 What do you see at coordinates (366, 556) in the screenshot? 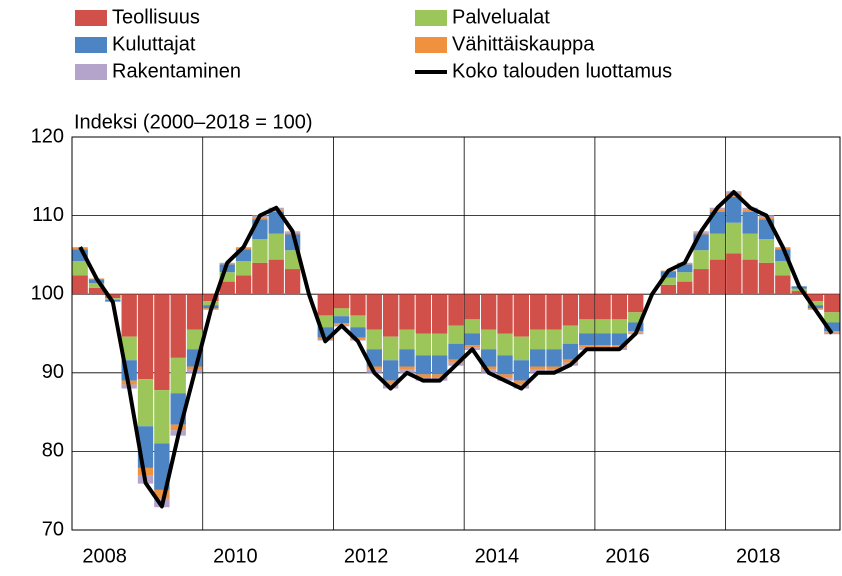
I see `x-tick-label: 2012` at bounding box center [366, 556].